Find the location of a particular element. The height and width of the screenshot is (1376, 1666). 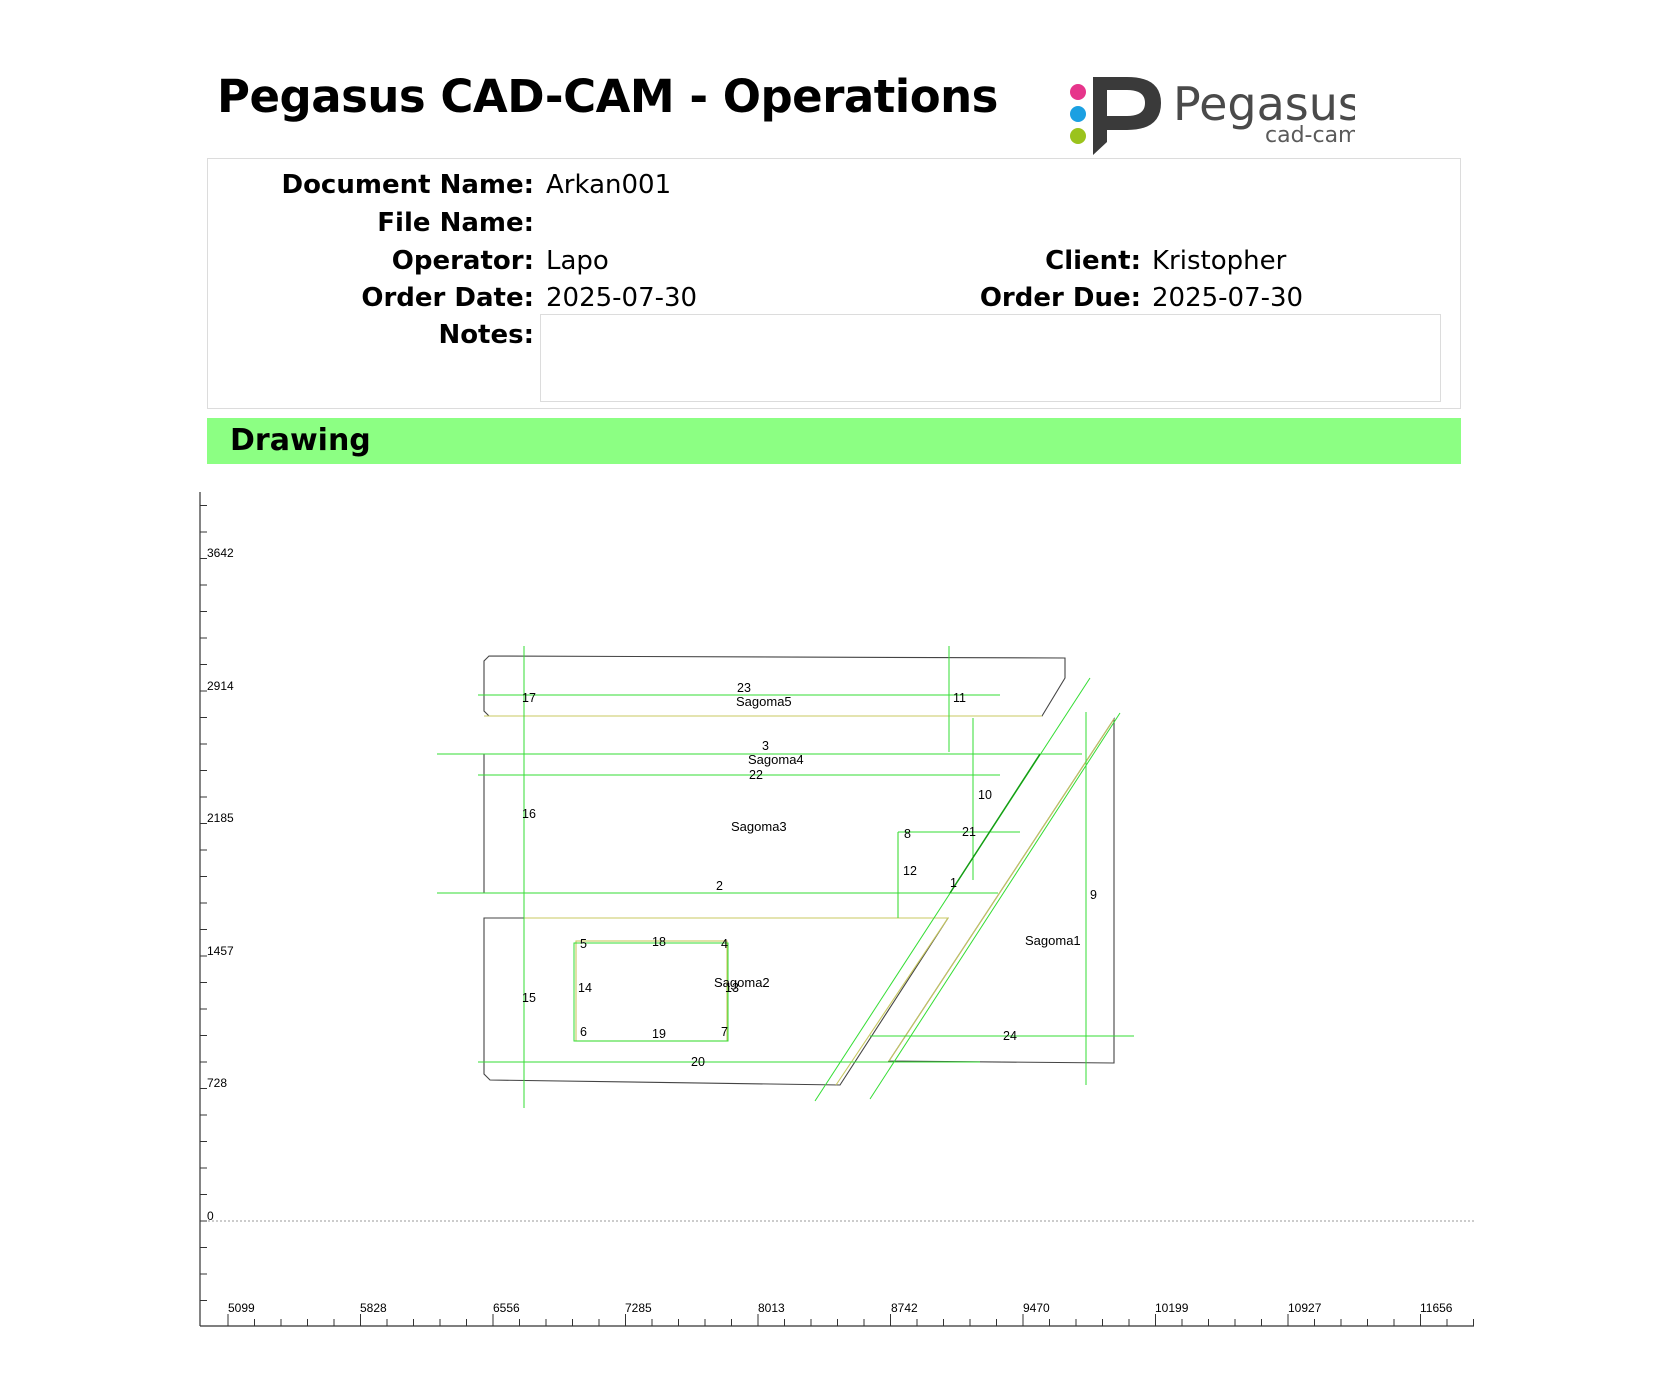

line-number: 7 is located at coordinates (724, 1032).